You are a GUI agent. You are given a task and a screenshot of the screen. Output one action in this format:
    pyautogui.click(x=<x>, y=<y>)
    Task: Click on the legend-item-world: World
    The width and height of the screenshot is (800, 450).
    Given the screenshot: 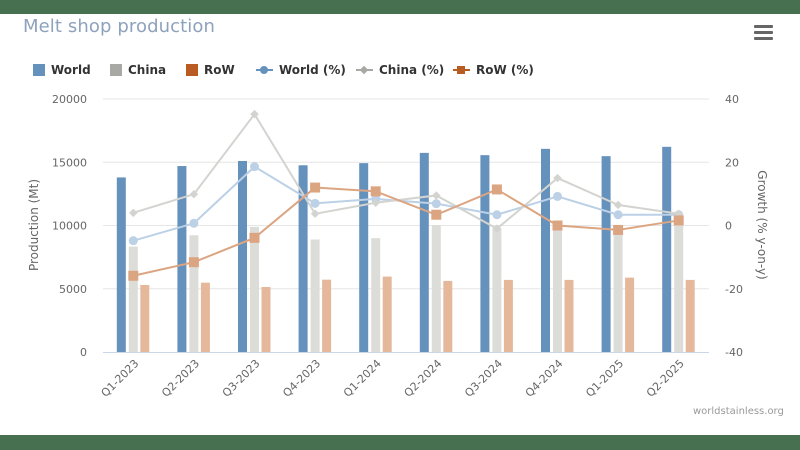 What is the action you would take?
    pyautogui.click(x=62, y=70)
    